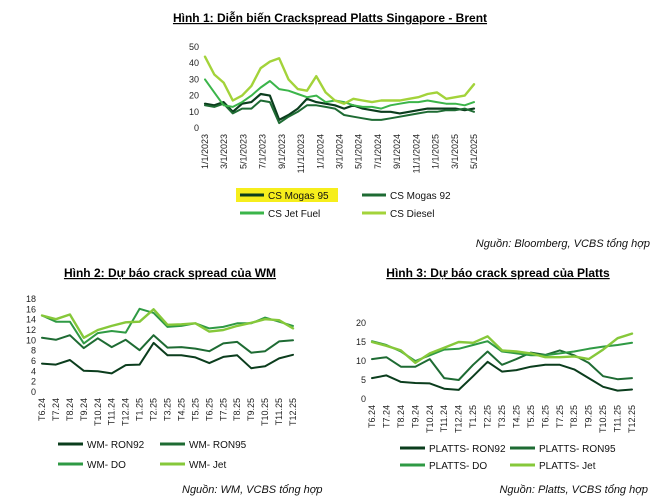  I want to click on chart-3-xtick: T2.25, so click(488, 416).